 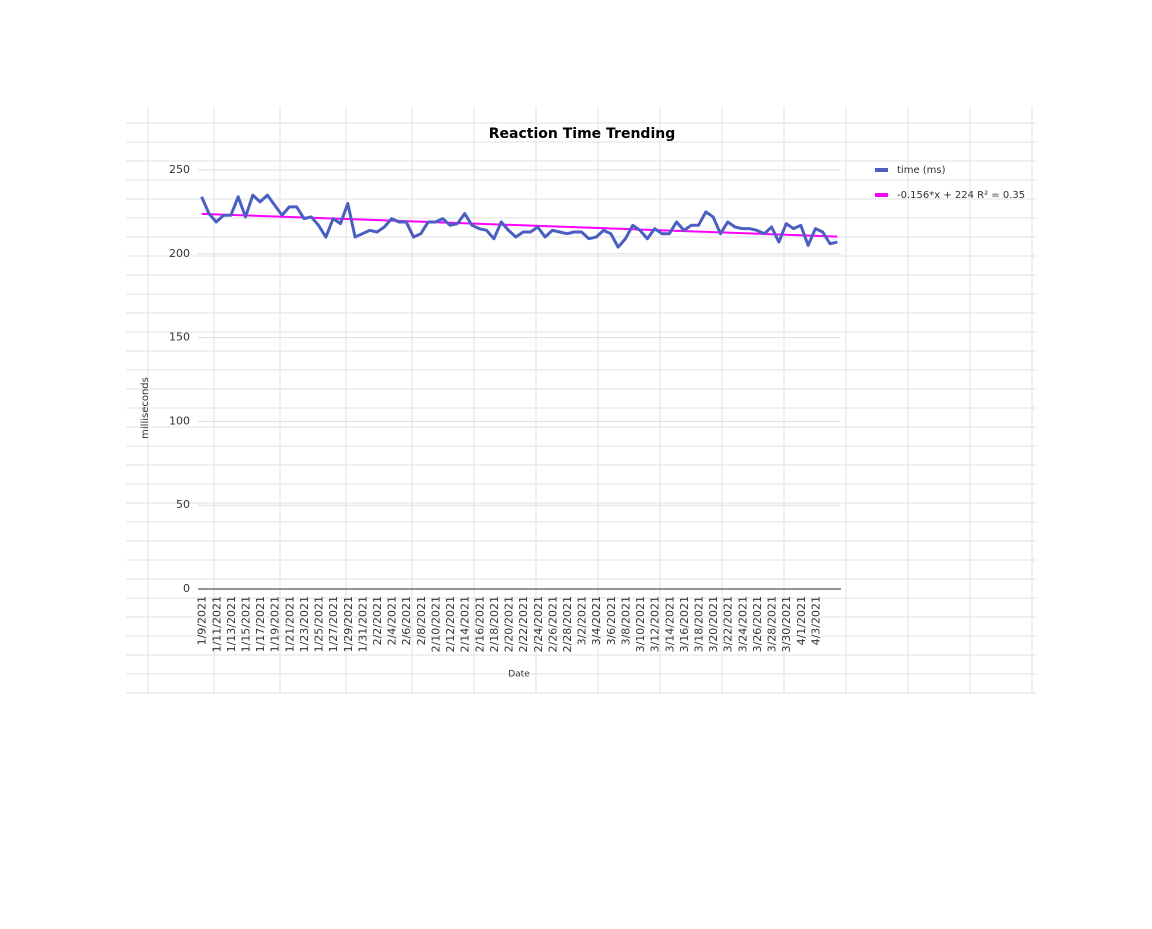 What do you see at coordinates (304, 624) in the screenshot?
I see `x-tick-label: 1/23/2021` at bounding box center [304, 624].